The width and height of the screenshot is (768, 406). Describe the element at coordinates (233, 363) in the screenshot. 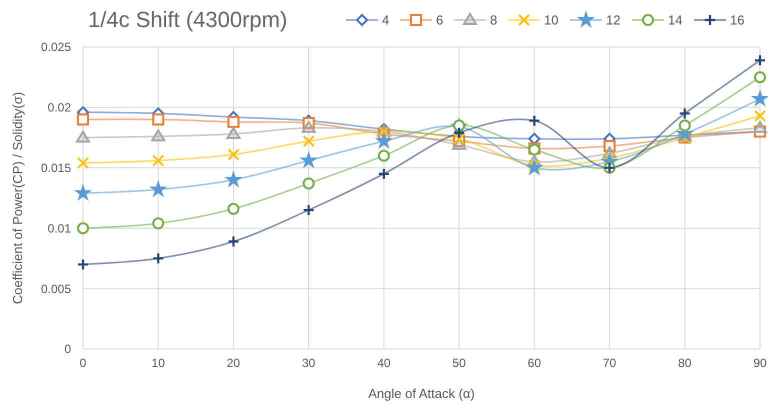

I see `x-tick-label: 20` at that location.